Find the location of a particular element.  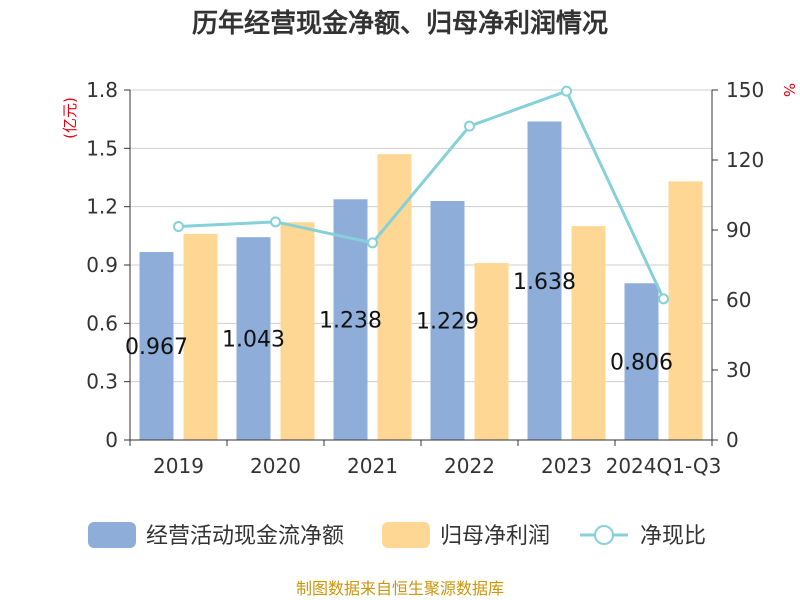

legend-swatch-net-profit is located at coordinates (406, 535).